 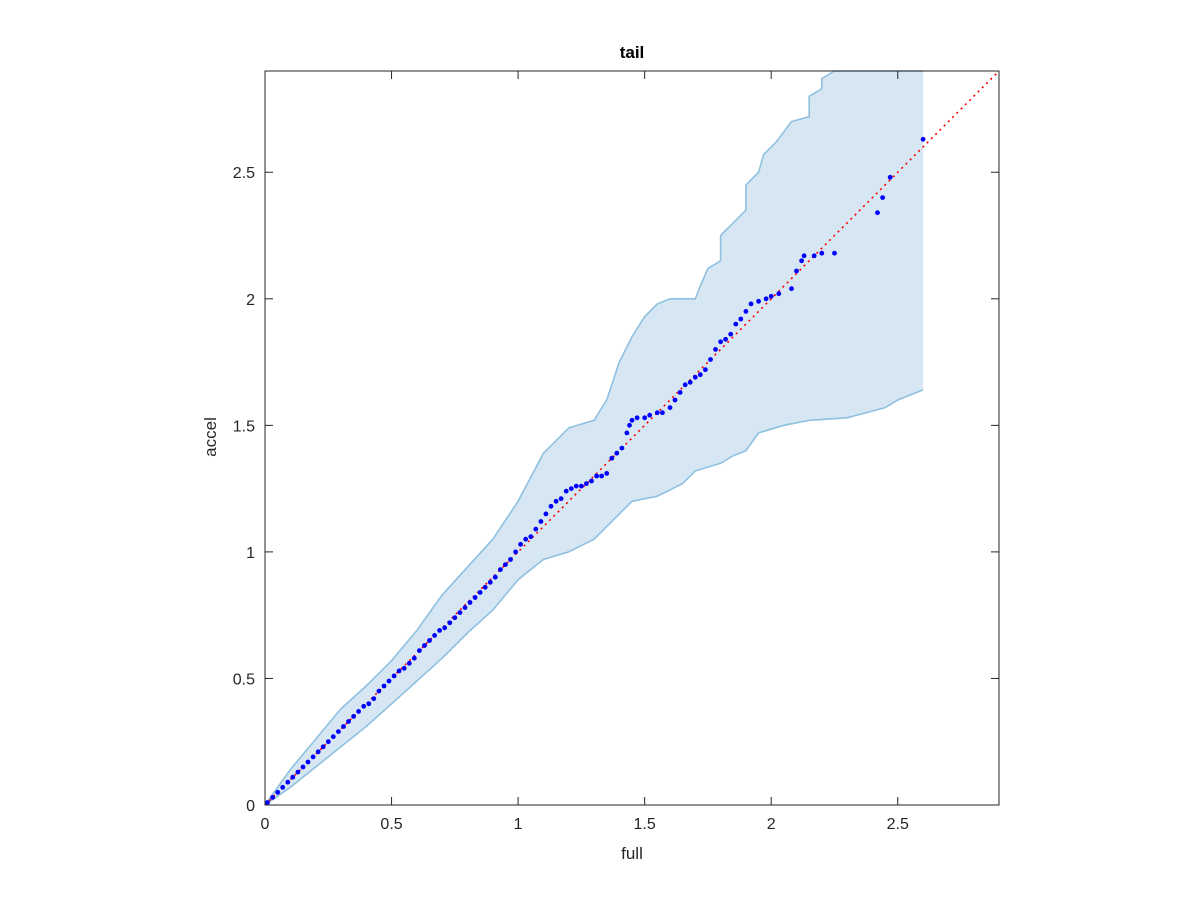 What do you see at coordinates (645, 824) in the screenshot?
I see `x-tick-label: 1.5` at bounding box center [645, 824].